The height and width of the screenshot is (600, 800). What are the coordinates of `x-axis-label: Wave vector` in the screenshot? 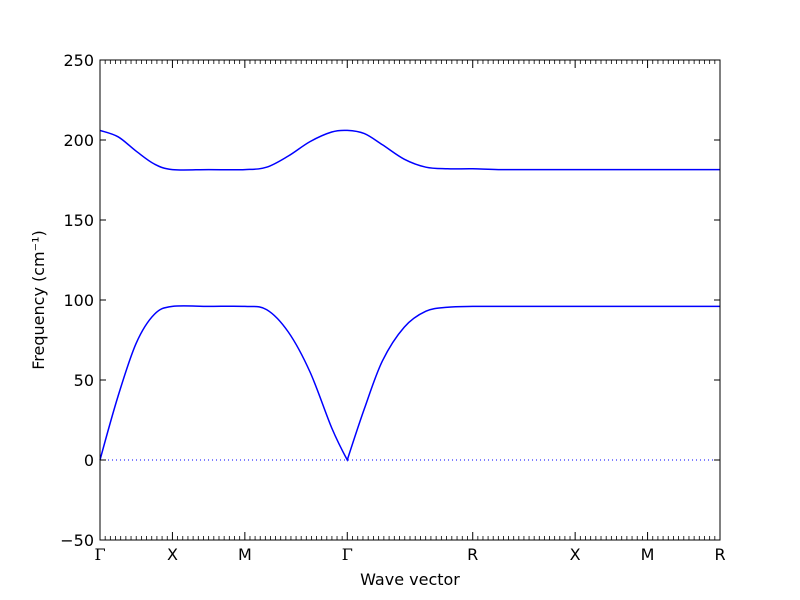 It's located at (410, 579).